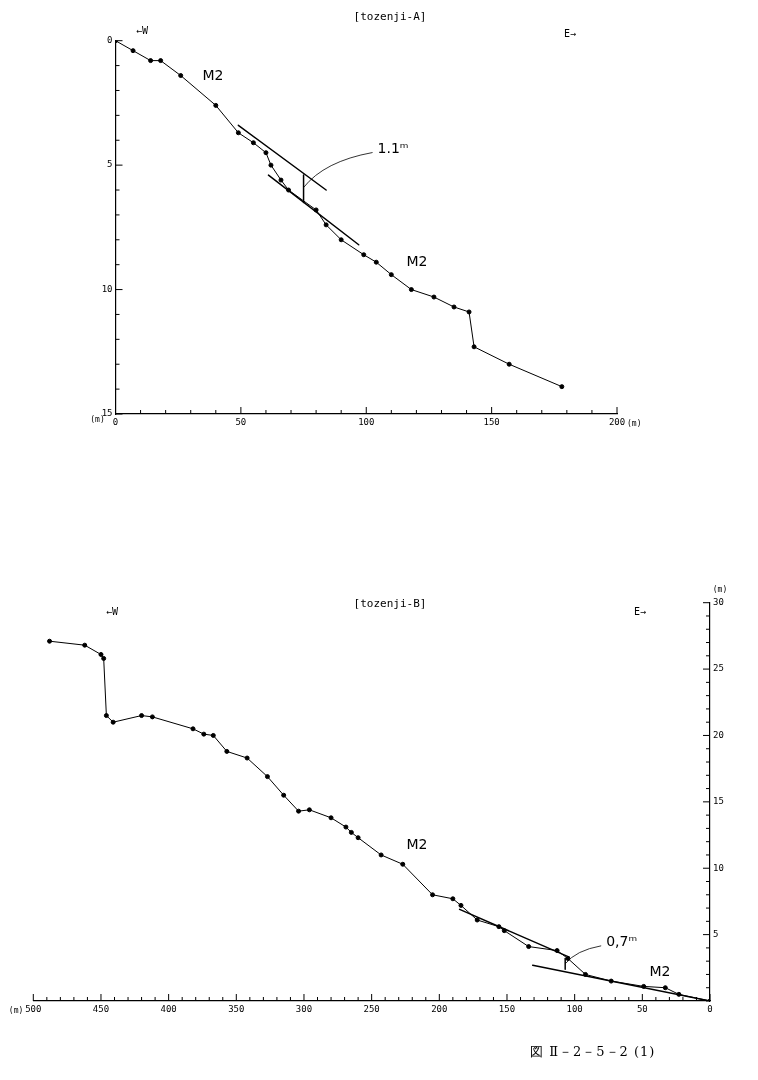  Describe the element at coordinates (168, 1008) in the screenshot. I see `x-tick-label: 400` at that location.